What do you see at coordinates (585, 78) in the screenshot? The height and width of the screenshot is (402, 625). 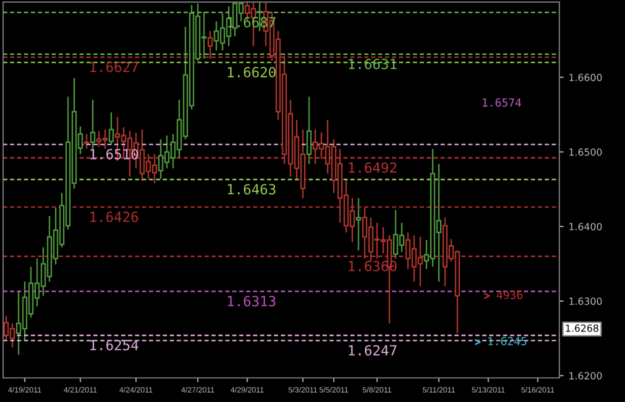 I see `y-tick-label: 1.6600` at bounding box center [585, 78].